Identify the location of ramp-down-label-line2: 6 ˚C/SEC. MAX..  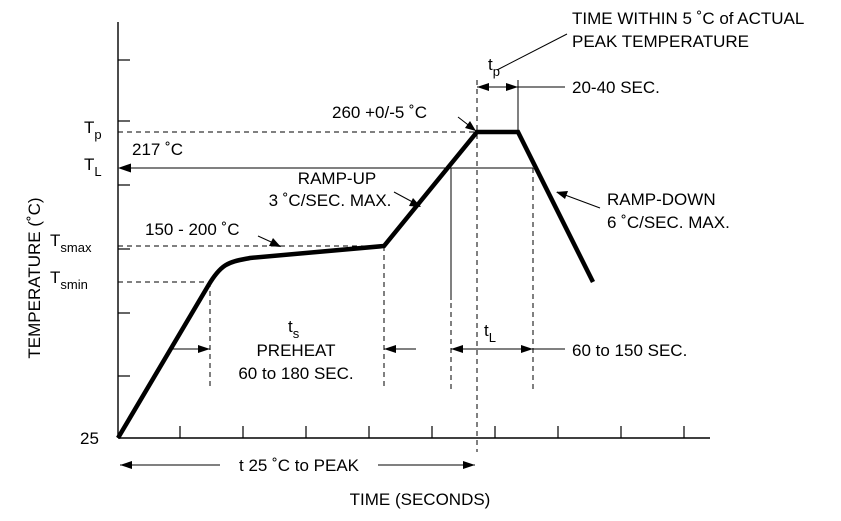
(668, 222).